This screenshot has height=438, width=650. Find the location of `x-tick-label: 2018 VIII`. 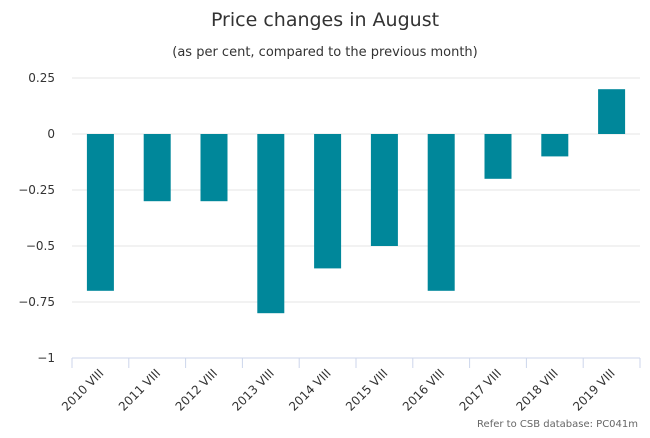

x-tick-label: 2018 VIII is located at coordinates (537, 390).